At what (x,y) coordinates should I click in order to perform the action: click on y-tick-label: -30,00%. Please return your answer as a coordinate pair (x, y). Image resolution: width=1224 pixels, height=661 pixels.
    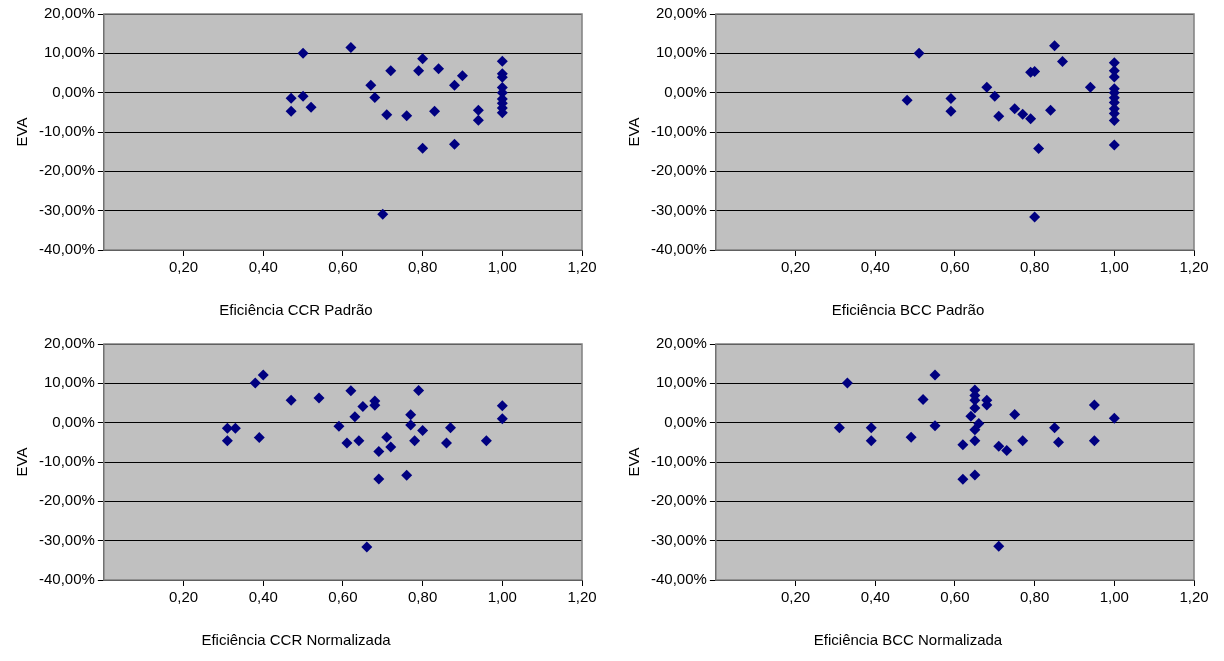
    Looking at the image, I should click on (678, 539).